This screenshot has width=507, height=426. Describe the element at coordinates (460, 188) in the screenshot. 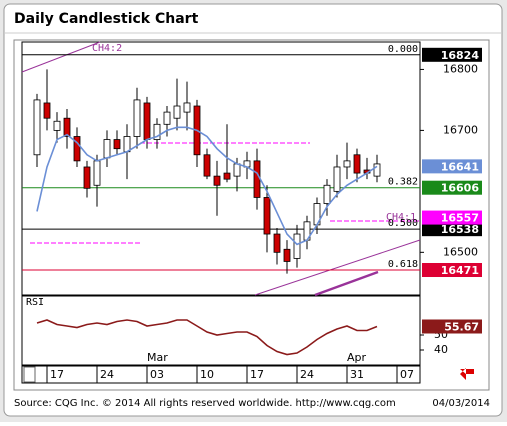

I see `price-box-label: 16606` at that location.